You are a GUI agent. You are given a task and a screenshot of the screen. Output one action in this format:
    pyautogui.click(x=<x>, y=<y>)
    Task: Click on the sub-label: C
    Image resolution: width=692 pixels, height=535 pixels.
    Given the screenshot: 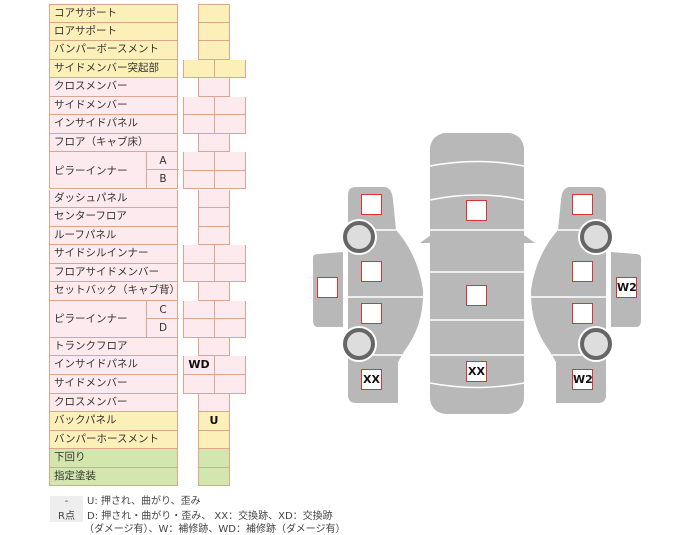 What is the action you would take?
    pyautogui.click(x=162, y=309)
    